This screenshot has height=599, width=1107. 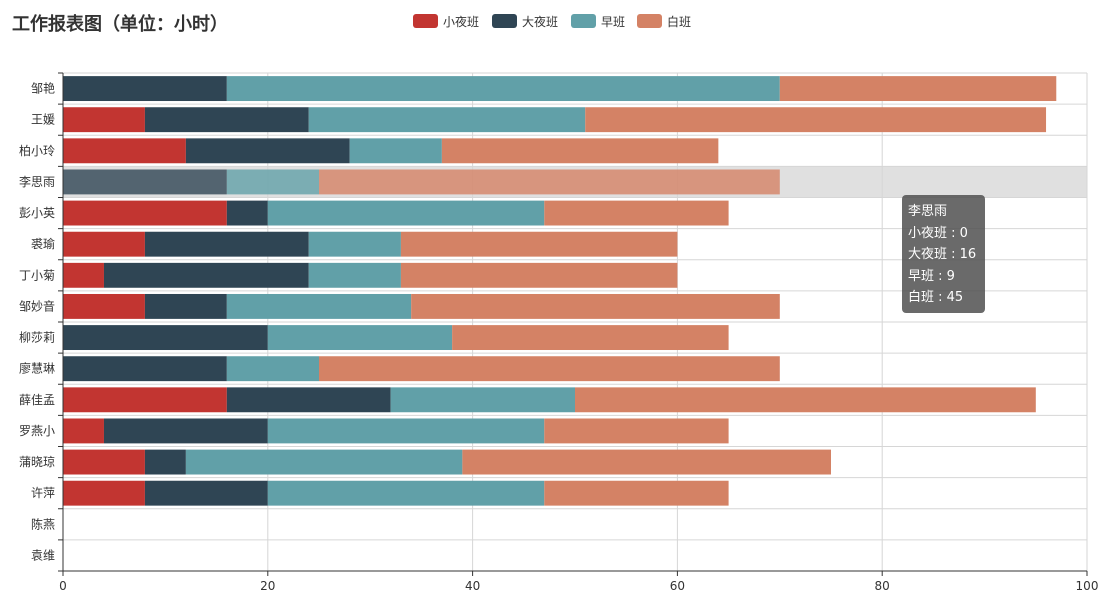 I want to click on y-tick-label: 袁维, so click(x=43, y=555).